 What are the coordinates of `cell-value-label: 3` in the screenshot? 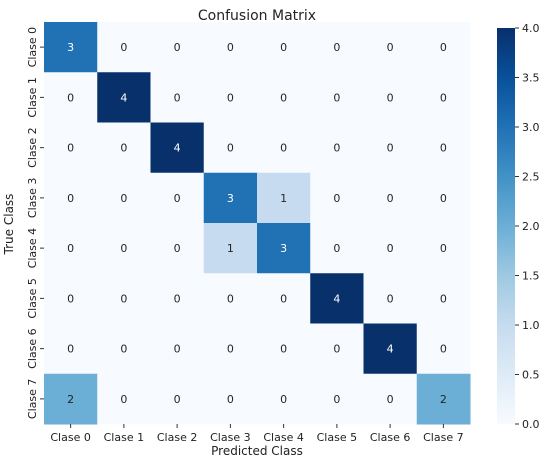 It's located at (283, 248).